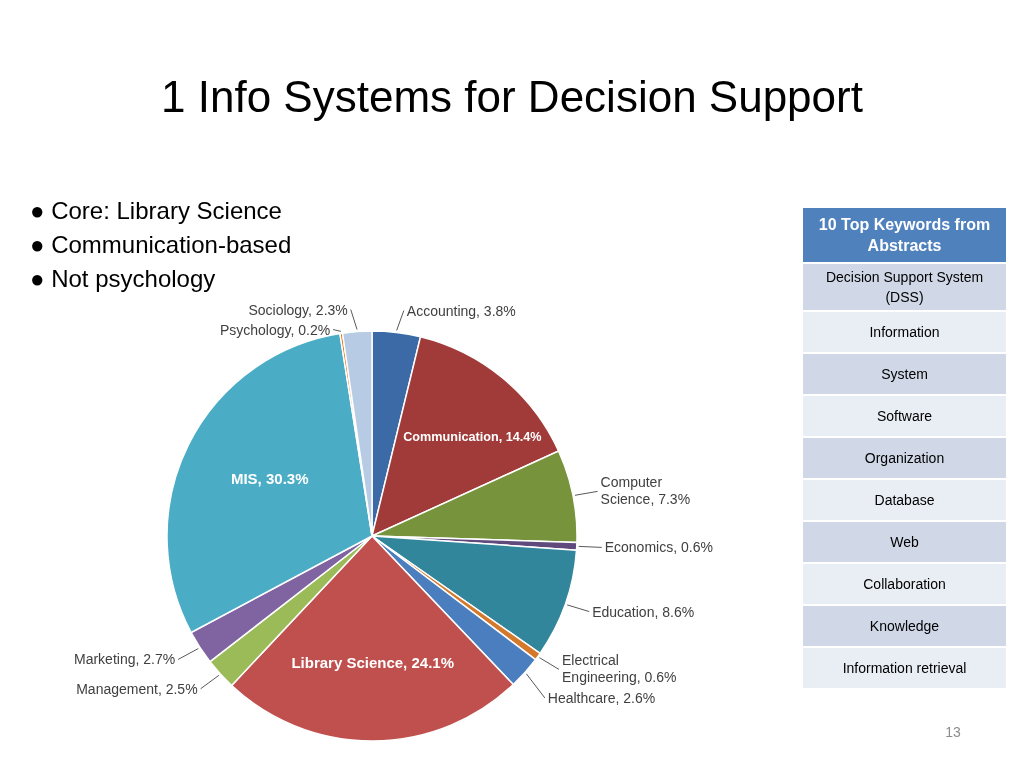 The image size is (1024, 768). Describe the element at coordinates (904, 584) in the screenshot. I see `text: Collaboration` at that location.